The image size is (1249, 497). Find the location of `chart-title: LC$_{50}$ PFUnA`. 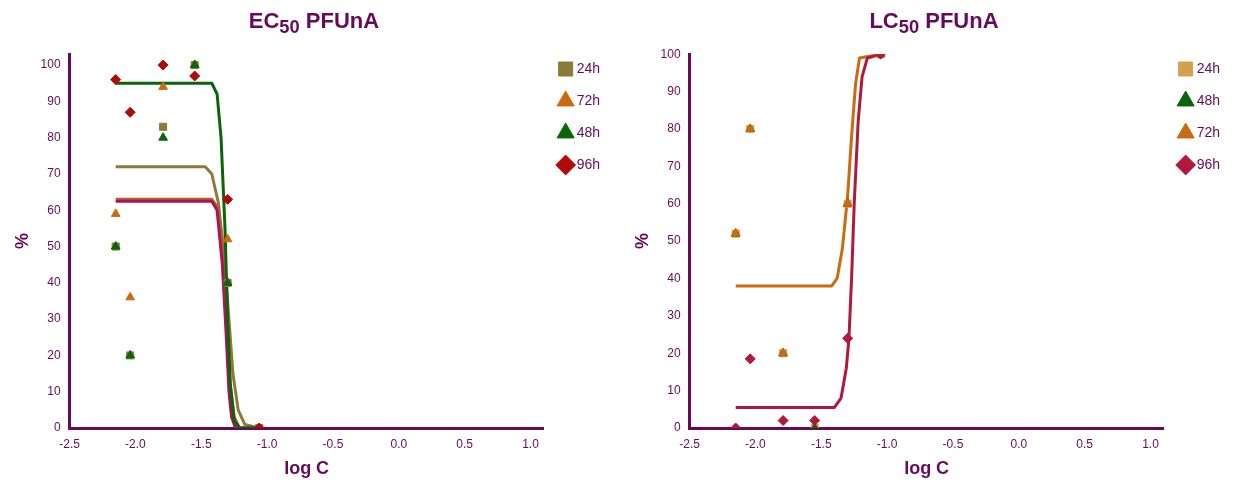

chart-title: LC$_{50}$ PFUnA is located at coordinates (934, 24).